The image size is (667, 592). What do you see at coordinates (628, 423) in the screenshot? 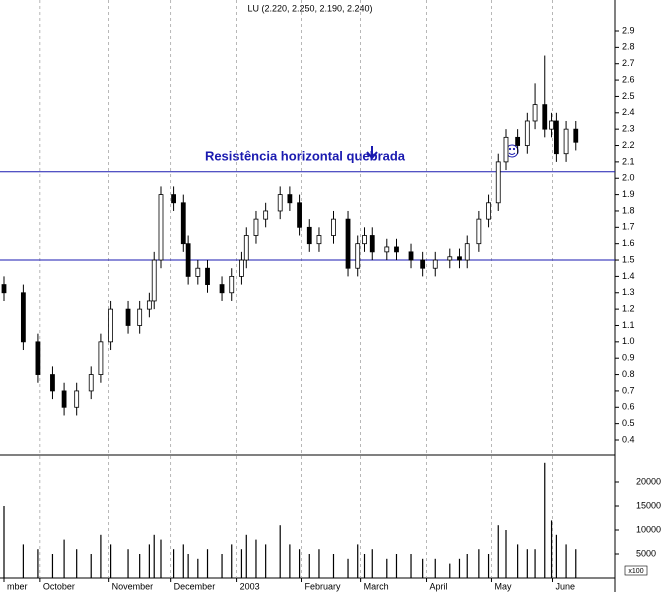
I see `y-tick-label: 0.5` at bounding box center [628, 423].